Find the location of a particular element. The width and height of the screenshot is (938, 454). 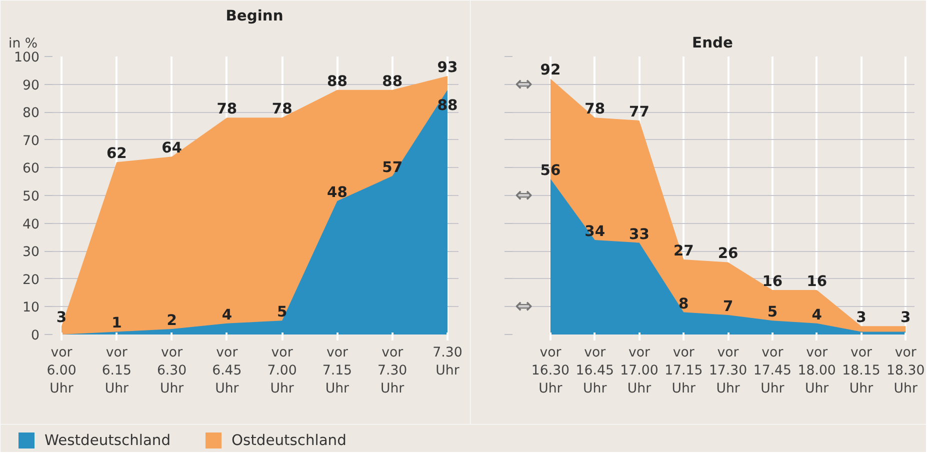

data-label: 56 is located at coordinates (550, 170).